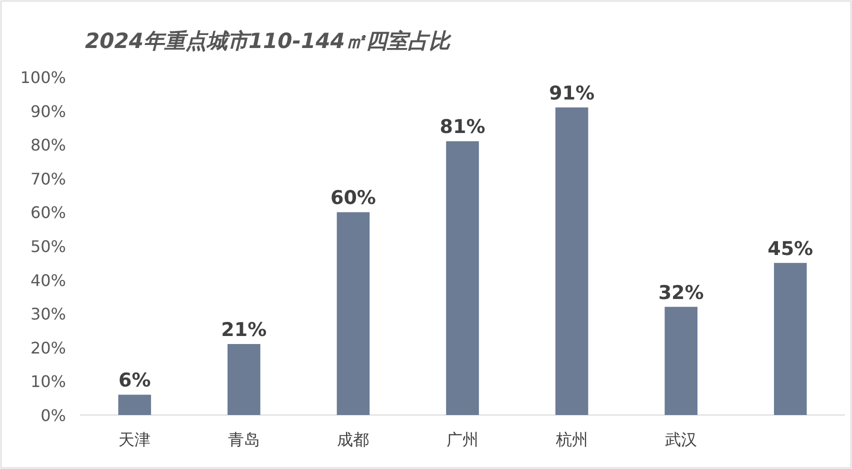 This screenshot has width=852, height=469. Describe the element at coordinates (134, 381) in the screenshot. I see `data-label: 6%` at that location.